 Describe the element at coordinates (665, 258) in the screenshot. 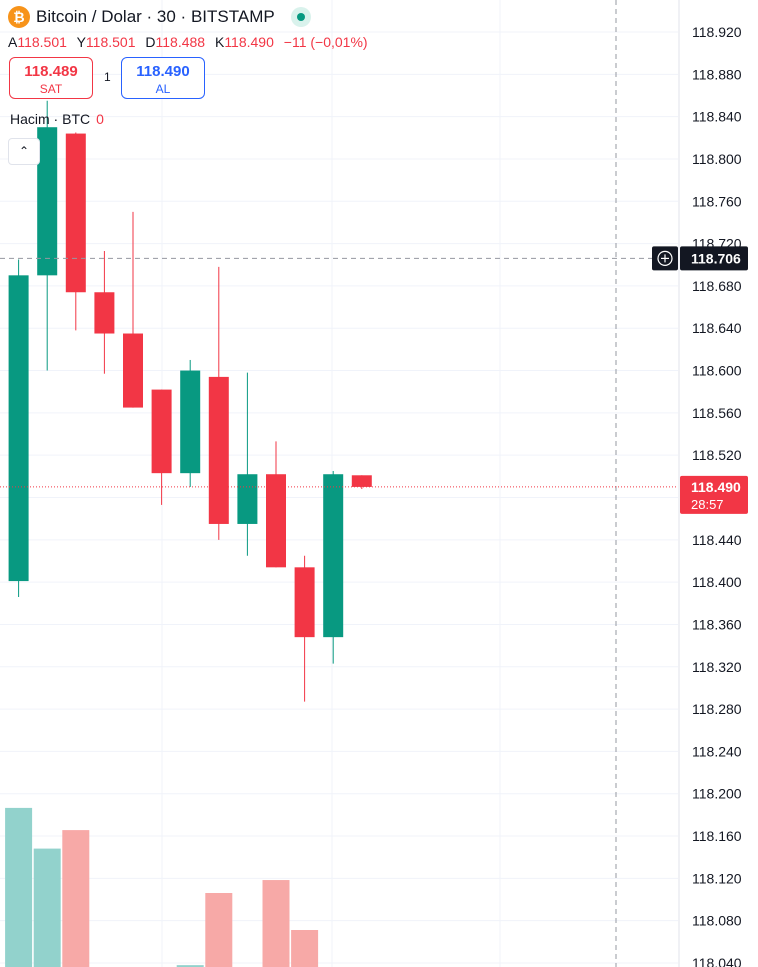

I see `plus-circle-icon` at that location.